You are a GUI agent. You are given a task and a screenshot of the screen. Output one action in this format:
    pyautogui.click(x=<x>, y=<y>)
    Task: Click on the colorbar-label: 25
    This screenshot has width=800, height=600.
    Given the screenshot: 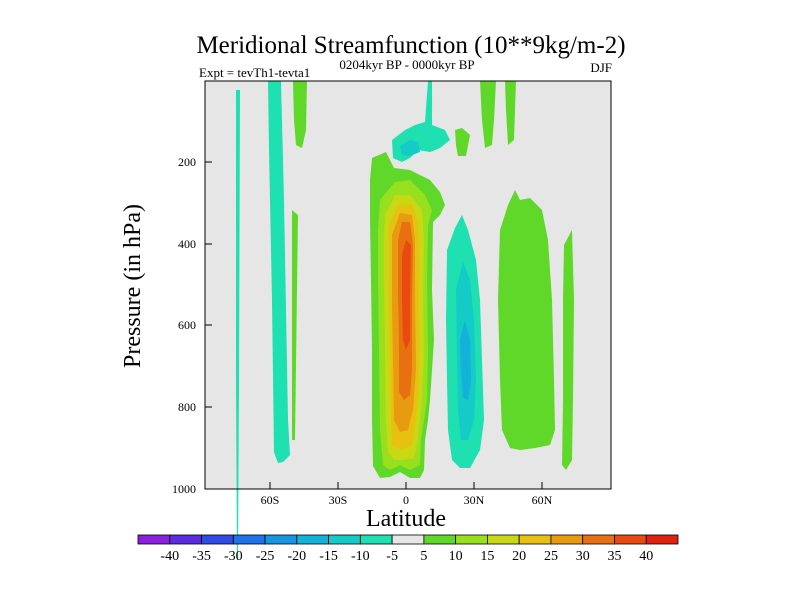 What is the action you would take?
    pyautogui.click(x=551, y=556)
    